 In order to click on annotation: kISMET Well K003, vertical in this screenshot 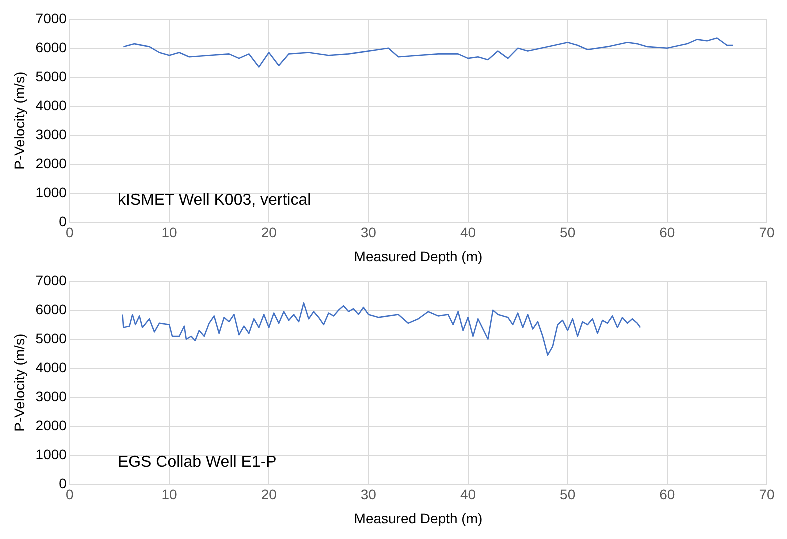, I will do `click(215, 200)`.